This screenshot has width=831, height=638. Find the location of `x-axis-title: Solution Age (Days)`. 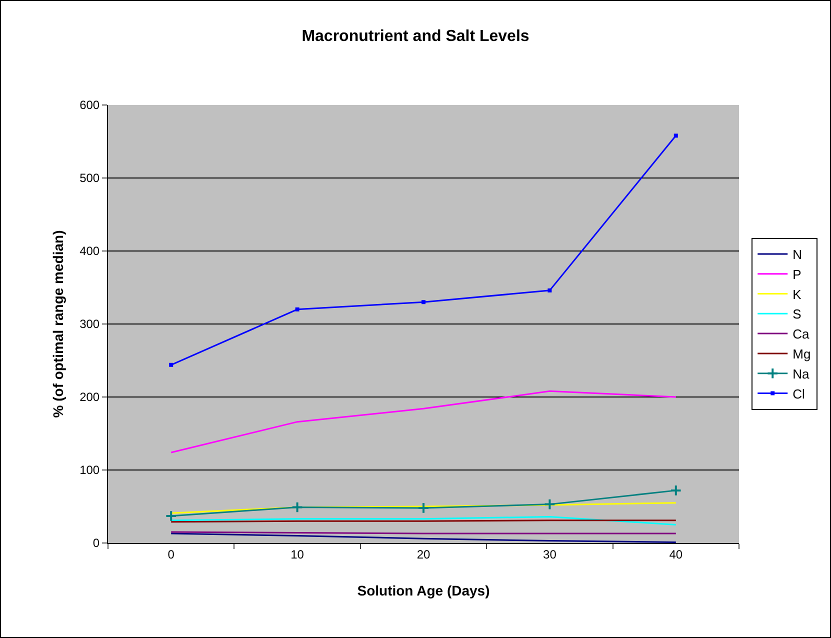

x-axis-title: Solution Age (Days) is located at coordinates (423, 590).